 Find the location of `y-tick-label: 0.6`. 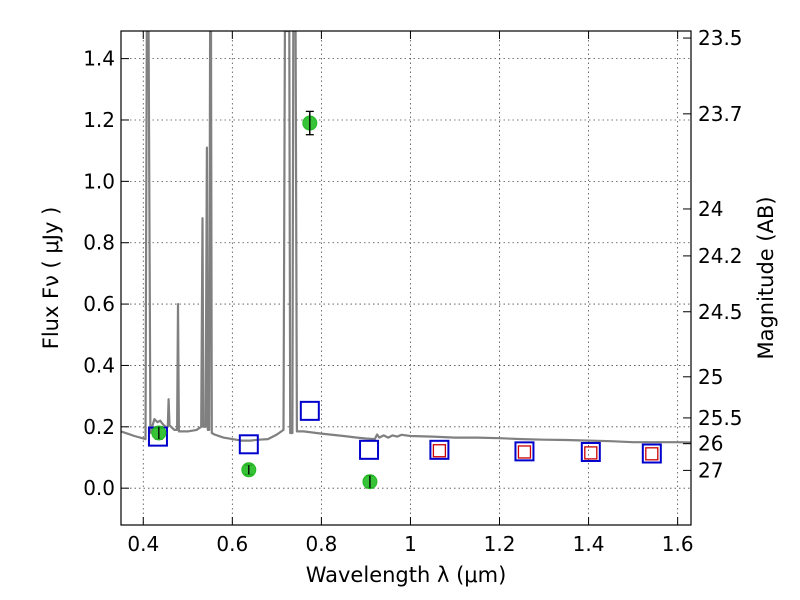

y-tick-label: 0.6 is located at coordinates (99, 304).